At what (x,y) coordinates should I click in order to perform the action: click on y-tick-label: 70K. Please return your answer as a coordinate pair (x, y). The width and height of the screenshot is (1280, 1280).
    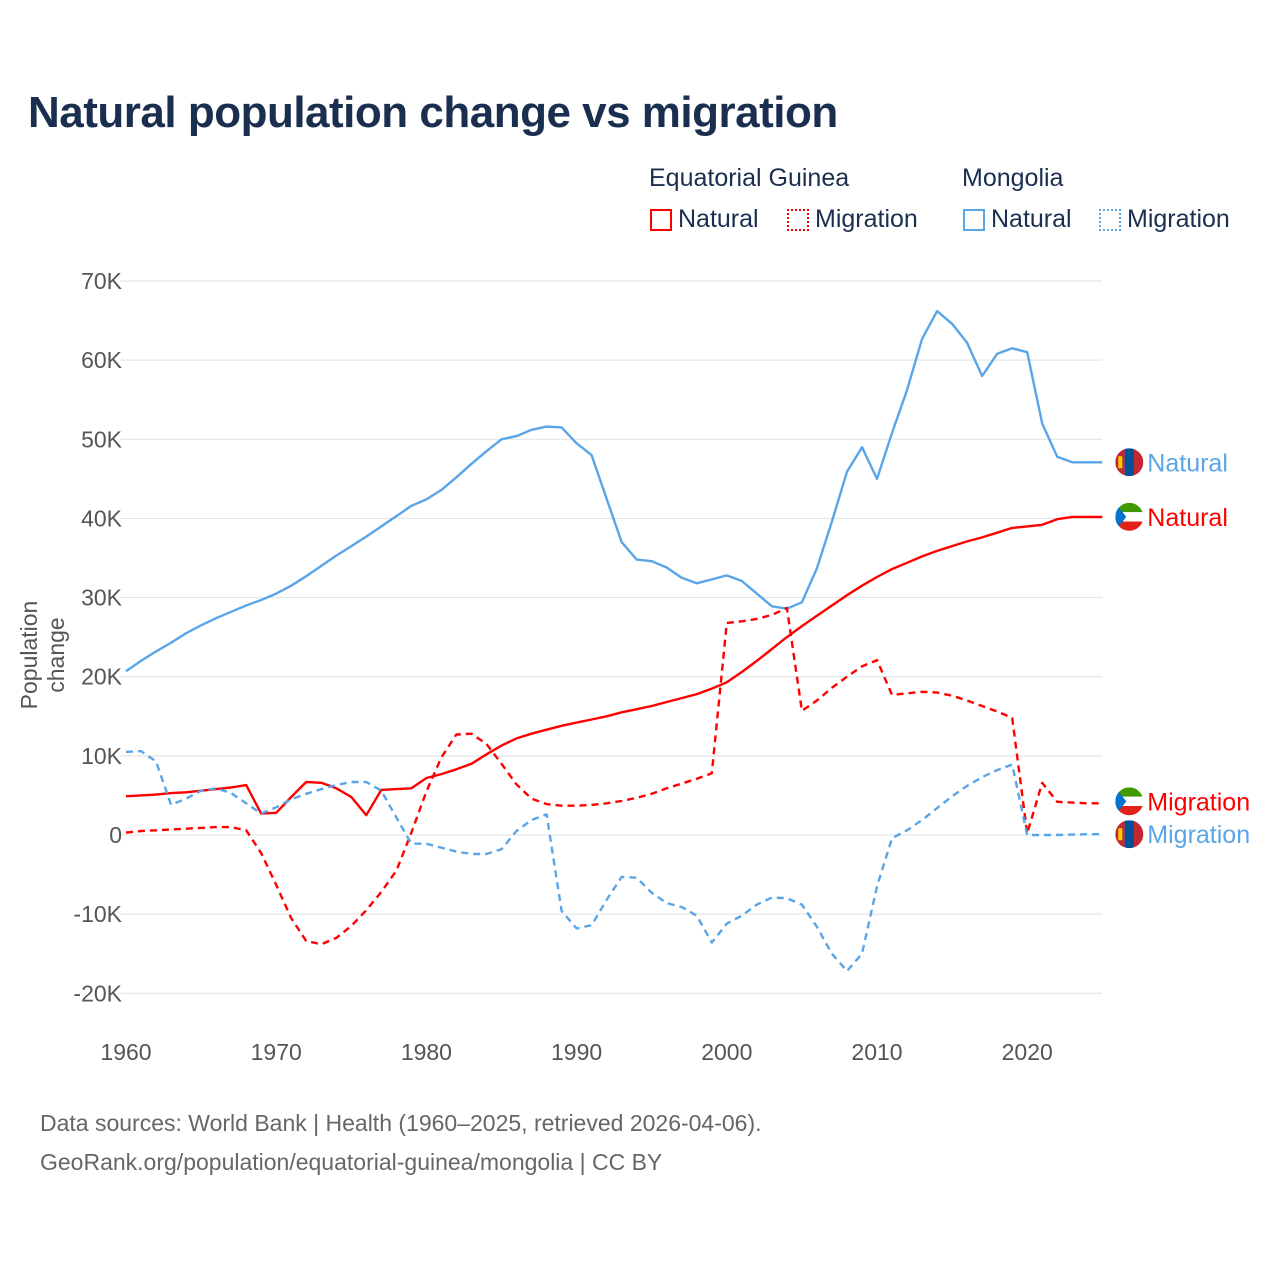
    Looking at the image, I should click on (102, 281).